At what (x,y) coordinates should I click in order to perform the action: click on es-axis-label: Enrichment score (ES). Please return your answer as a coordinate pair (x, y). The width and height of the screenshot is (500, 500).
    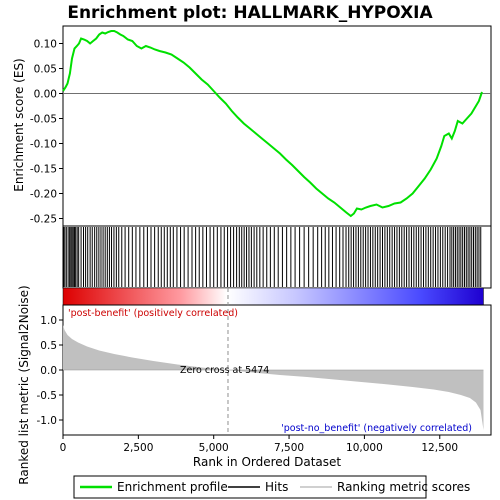
    Looking at the image, I should click on (19, 124).